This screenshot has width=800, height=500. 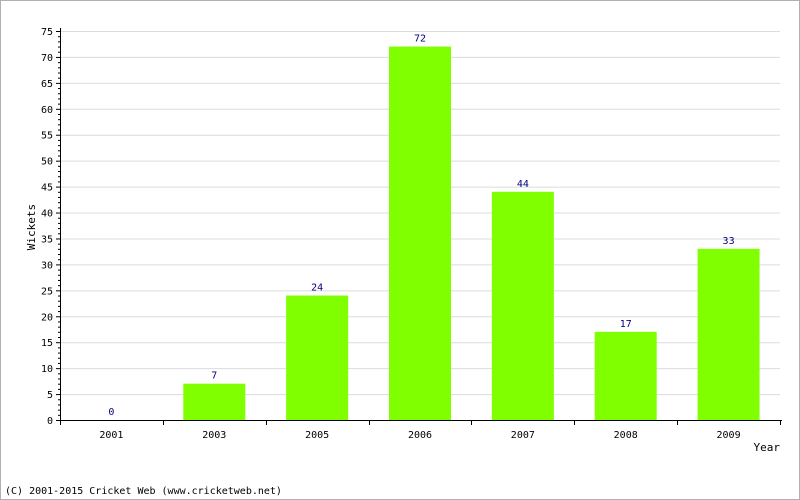 What do you see at coordinates (47, 369) in the screenshot?
I see `y-tick-label: 10` at bounding box center [47, 369].